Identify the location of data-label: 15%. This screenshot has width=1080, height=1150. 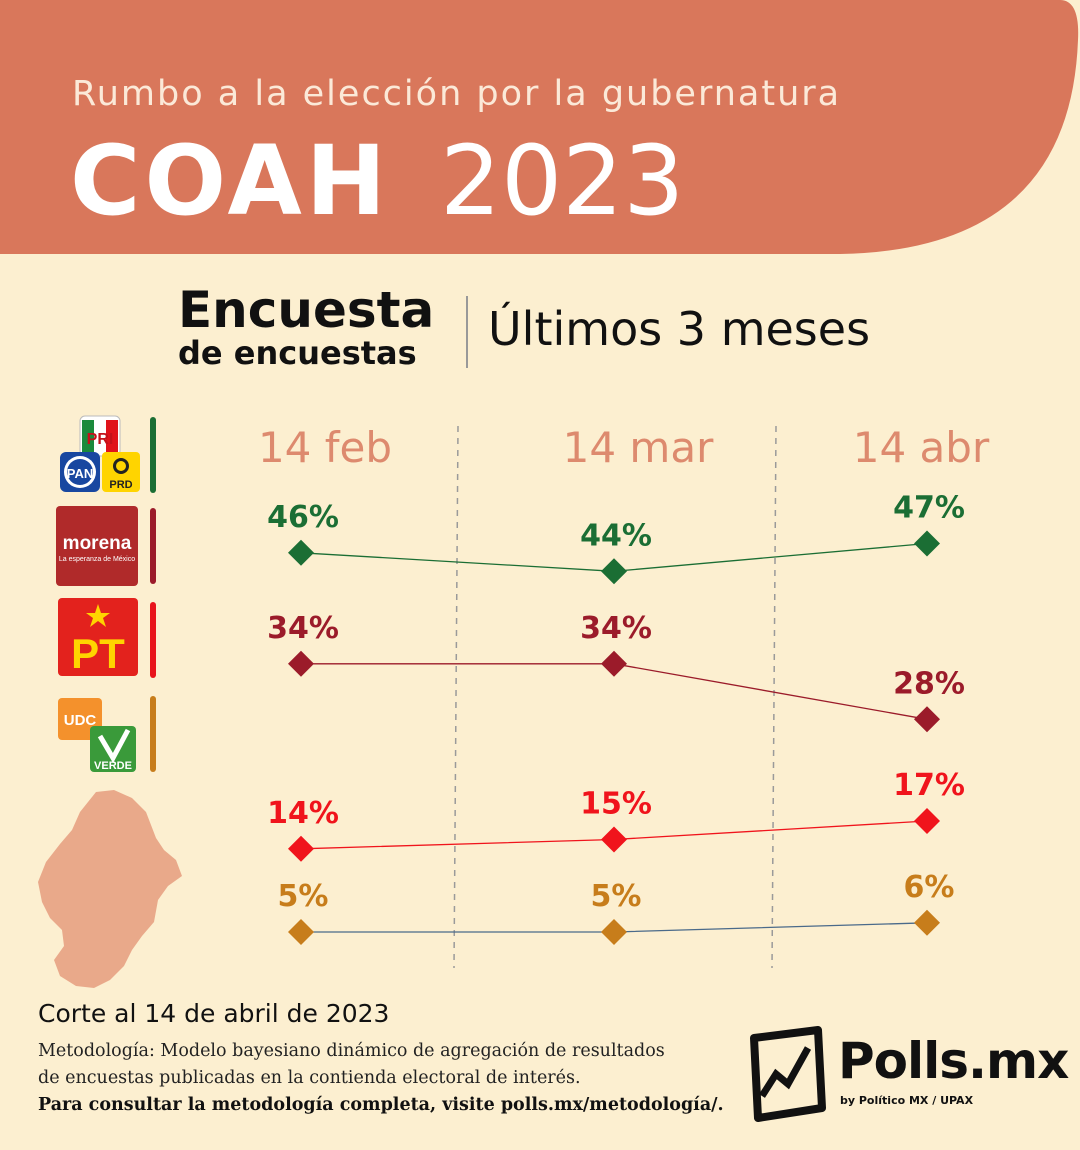
(616, 804).